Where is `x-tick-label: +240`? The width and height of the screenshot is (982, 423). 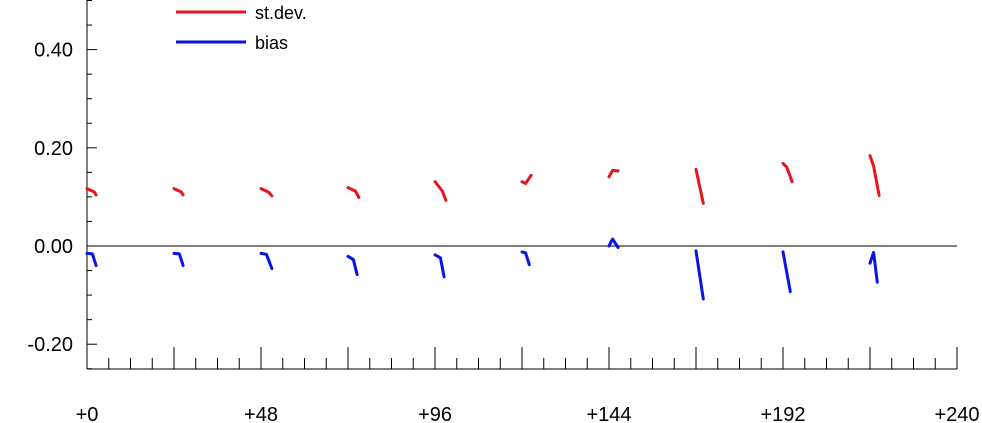
x-tick-label: +240 is located at coordinates (956, 413).